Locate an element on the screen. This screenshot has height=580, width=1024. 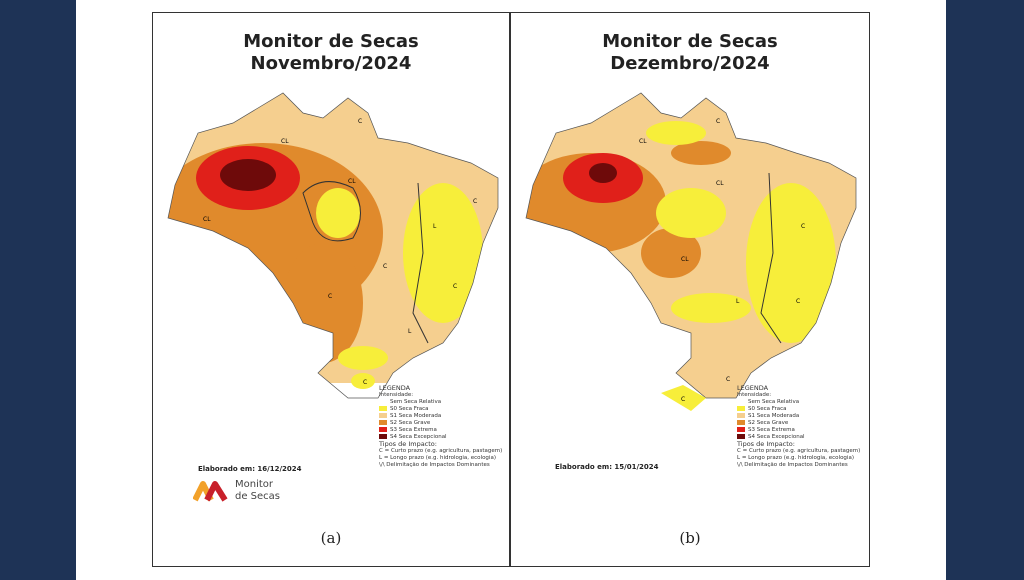
legend-delimitation: \/\ Delimitação de Impactos Dominantes is located at coordinates (792, 465).